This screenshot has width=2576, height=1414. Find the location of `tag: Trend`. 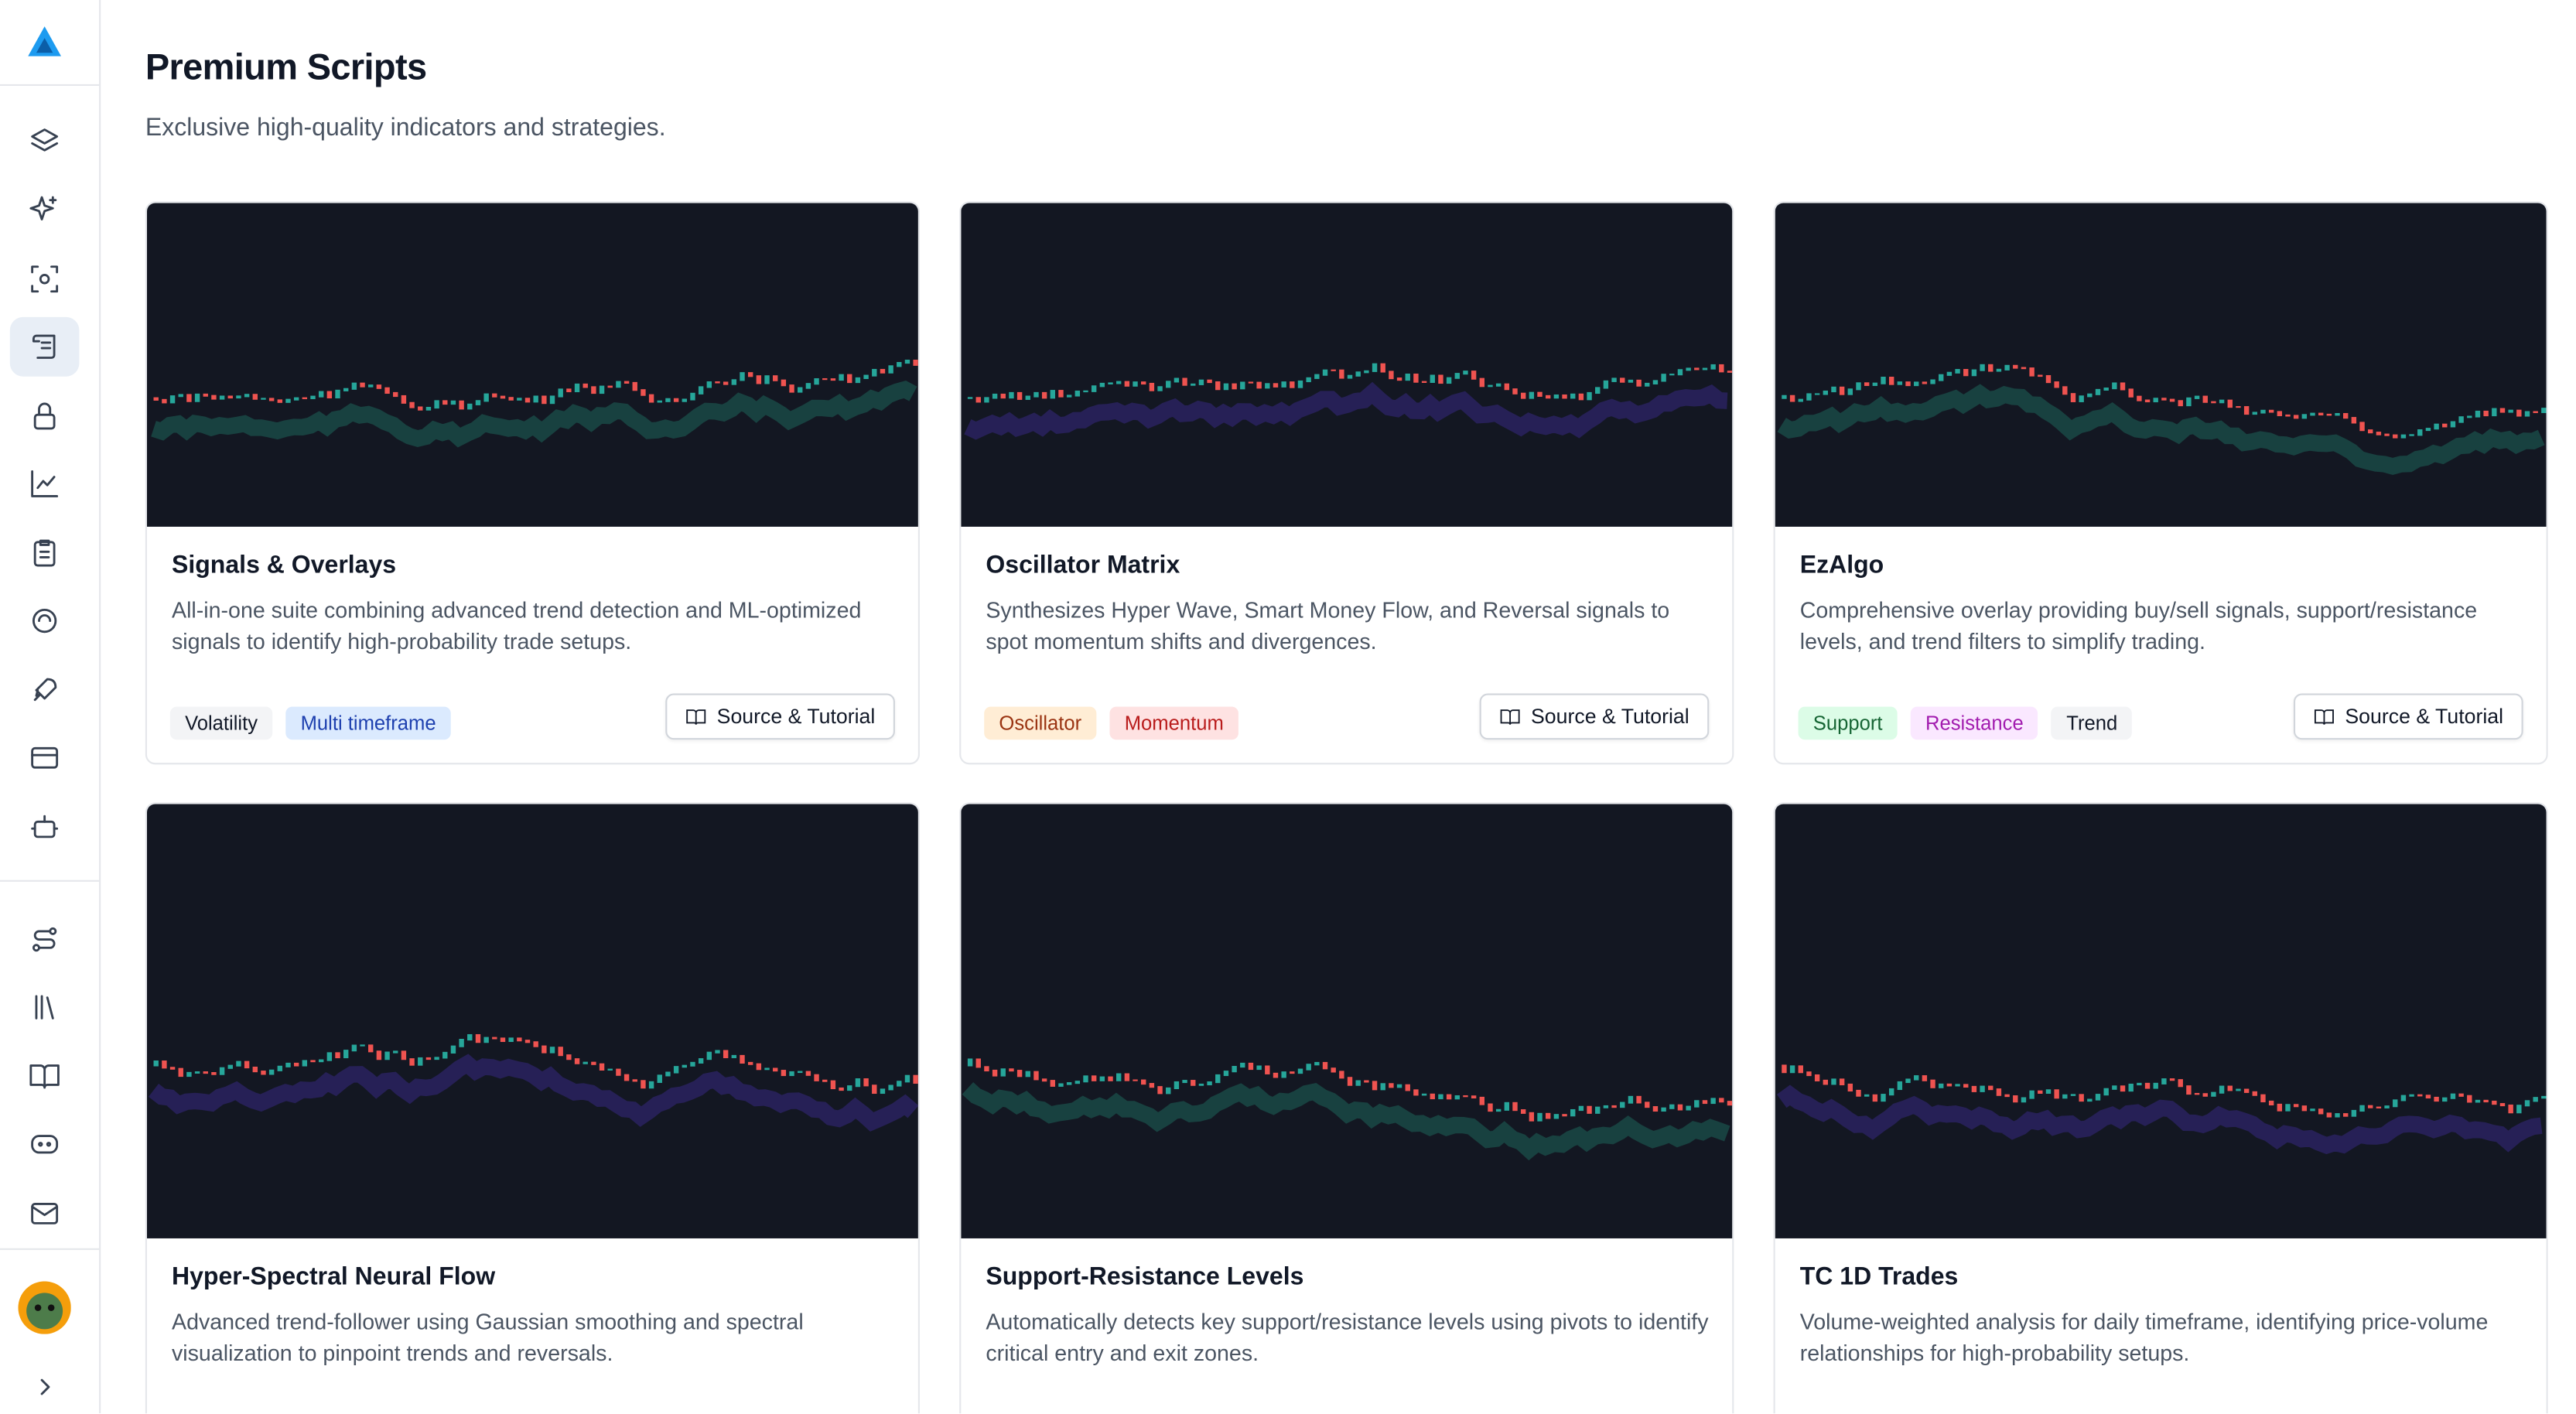

tag: Trend is located at coordinates (2092, 723).